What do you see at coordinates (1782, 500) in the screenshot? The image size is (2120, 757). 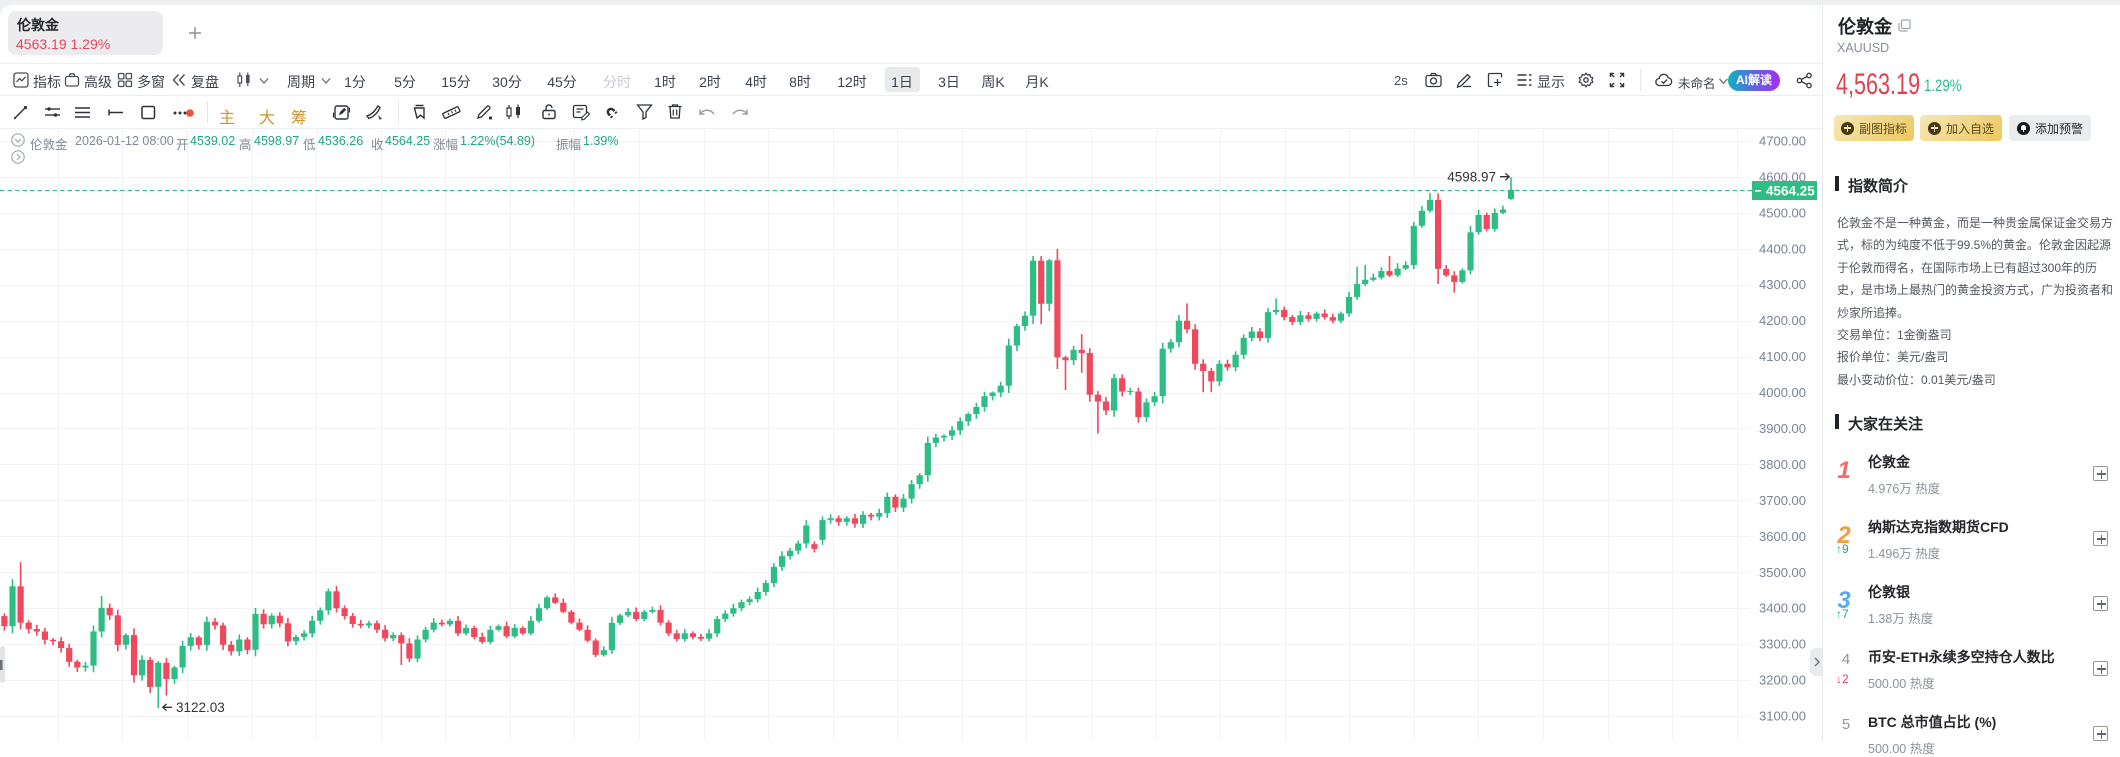 I see `svg-text: 3700.00` at bounding box center [1782, 500].